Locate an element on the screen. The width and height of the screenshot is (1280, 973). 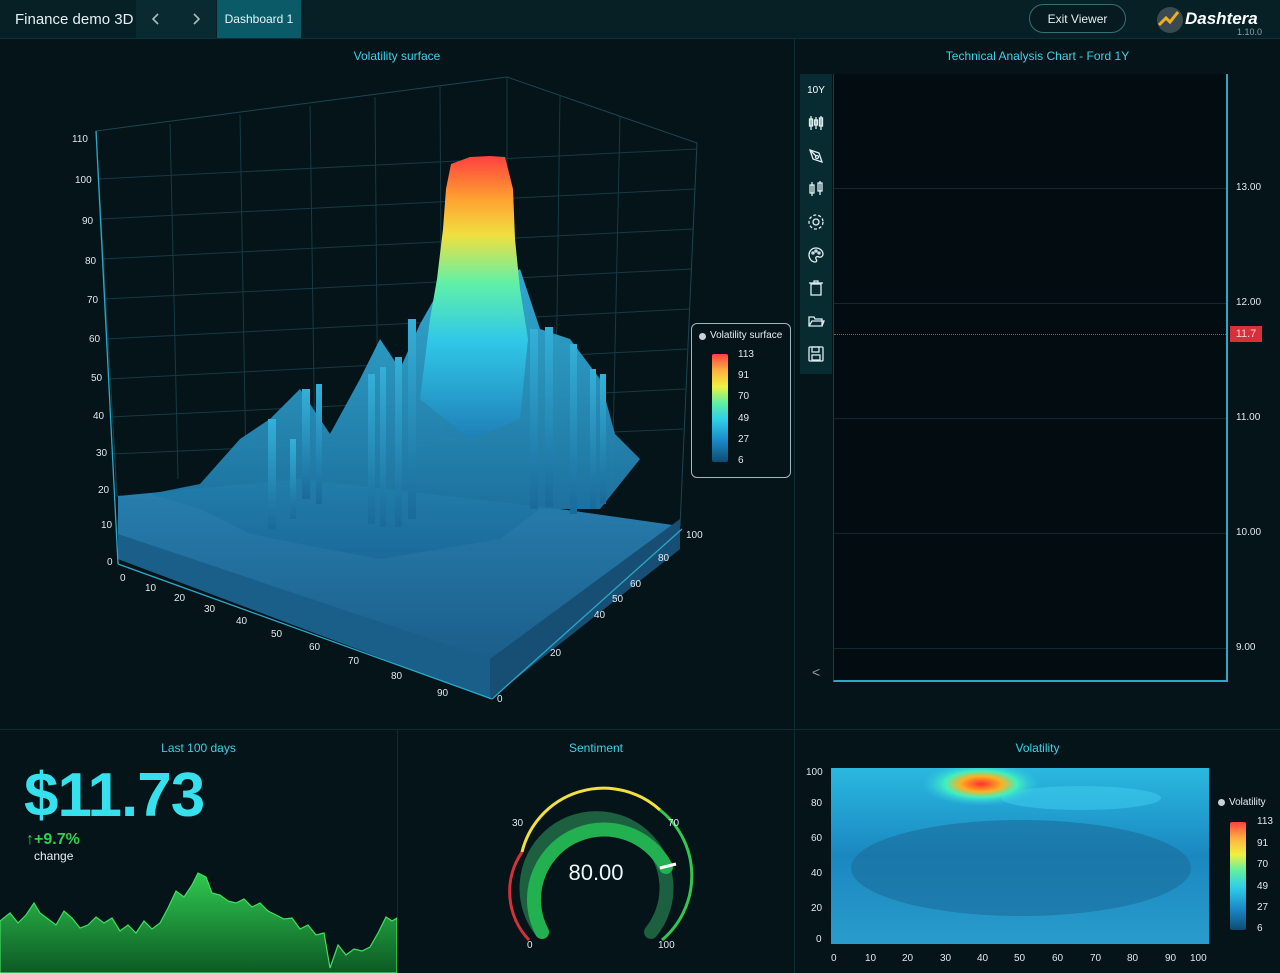
sentiment-panel: Sentiment is located at coordinates (596, 851).